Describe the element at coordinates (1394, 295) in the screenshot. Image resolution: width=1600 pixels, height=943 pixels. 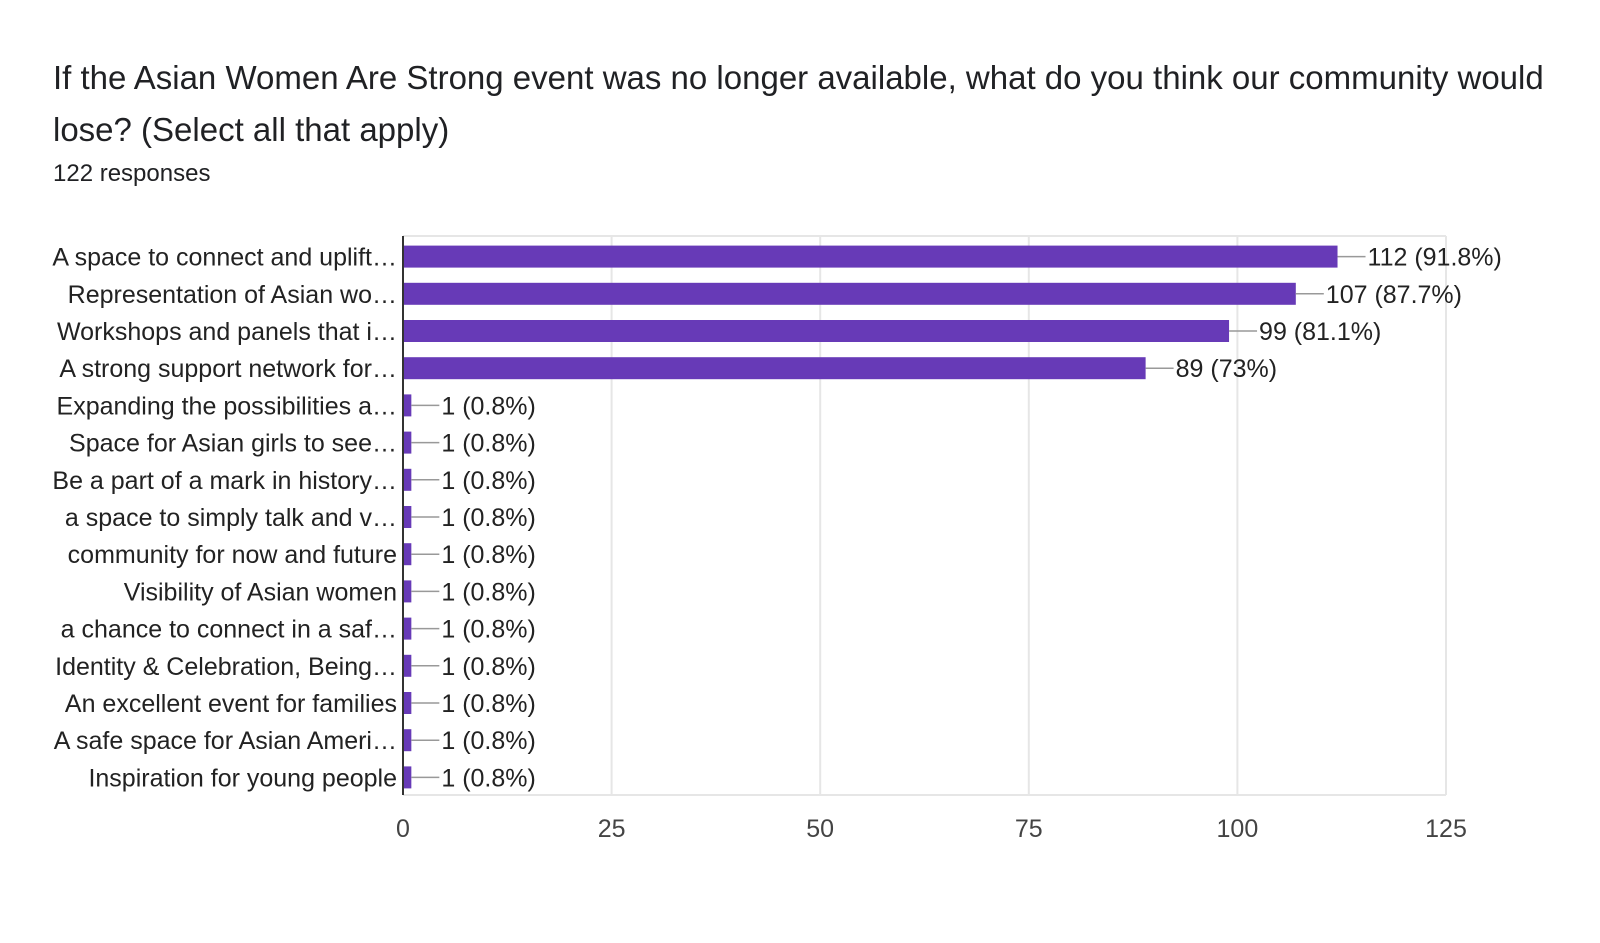
I see `data-label: 107 (87.7%)` at that location.